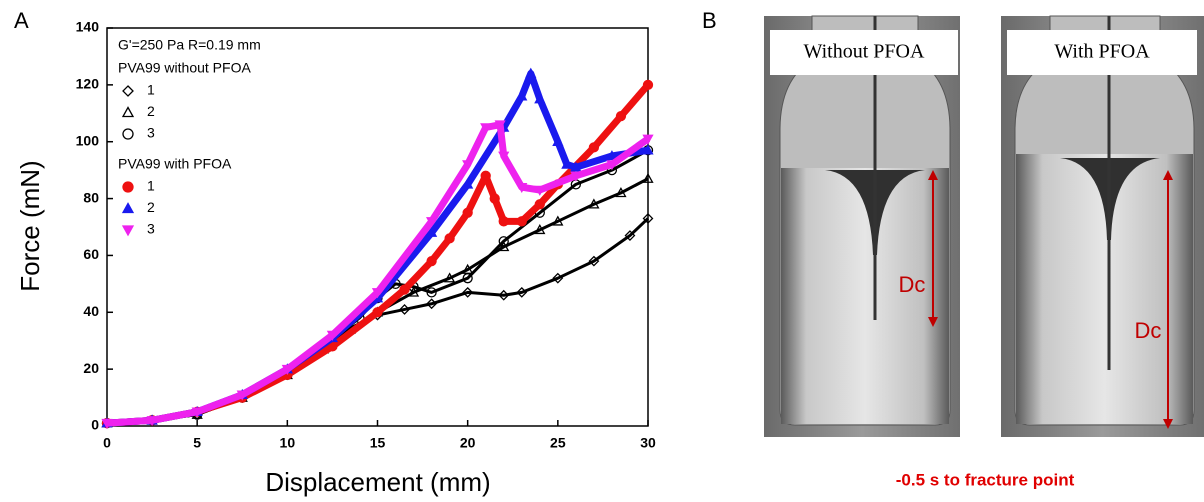 The height and width of the screenshot is (502, 1204). What do you see at coordinates (468, 443) in the screenshot?
I see `x-tick-label: 20` at bounding box center [468, 443].